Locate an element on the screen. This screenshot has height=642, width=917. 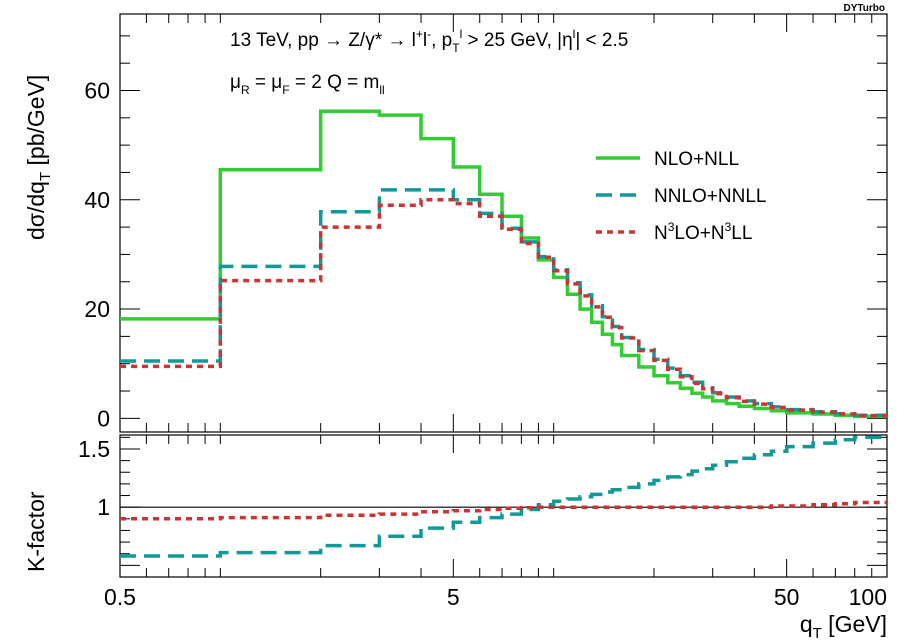
top-y-tick-label-0: 0 is located at coordinates (103, 418).